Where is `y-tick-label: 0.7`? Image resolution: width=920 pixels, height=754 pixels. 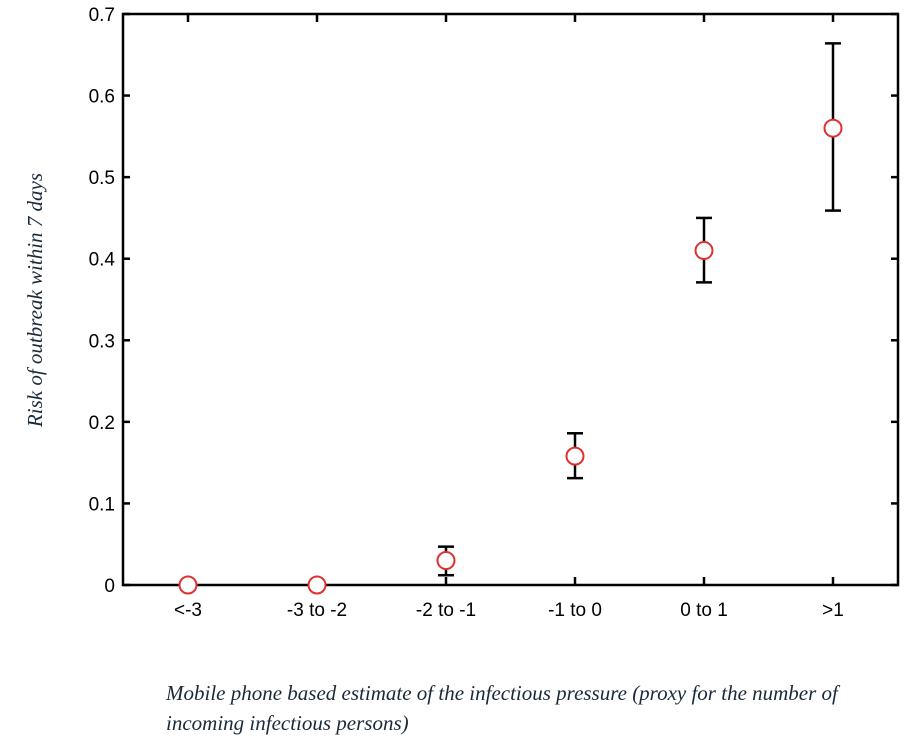 y-tick-label: 0.7 is located at coordinates (102, 15).